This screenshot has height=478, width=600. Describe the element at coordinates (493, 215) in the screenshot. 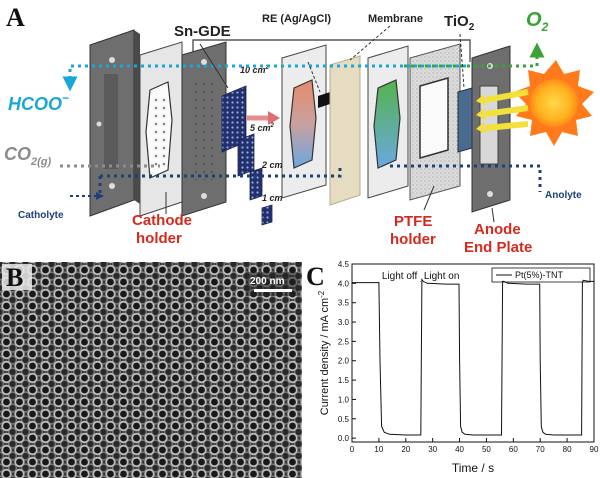

I see `pointer-anode-plate` at that location.